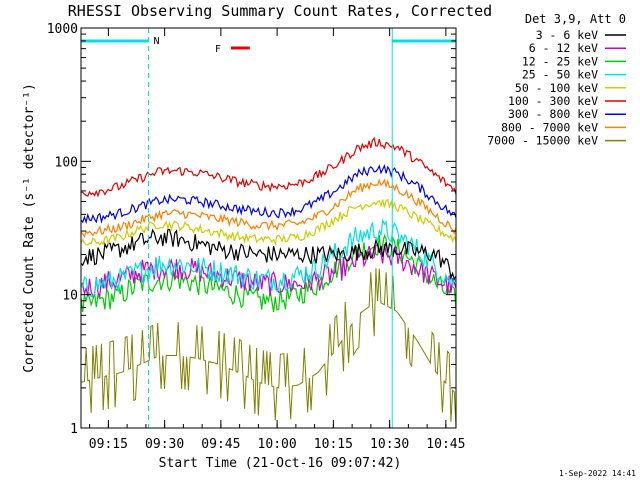  Describe the element at coordinates (62, 29) in the screenshot. I see `y-tick-label-4: 1000` at that location.